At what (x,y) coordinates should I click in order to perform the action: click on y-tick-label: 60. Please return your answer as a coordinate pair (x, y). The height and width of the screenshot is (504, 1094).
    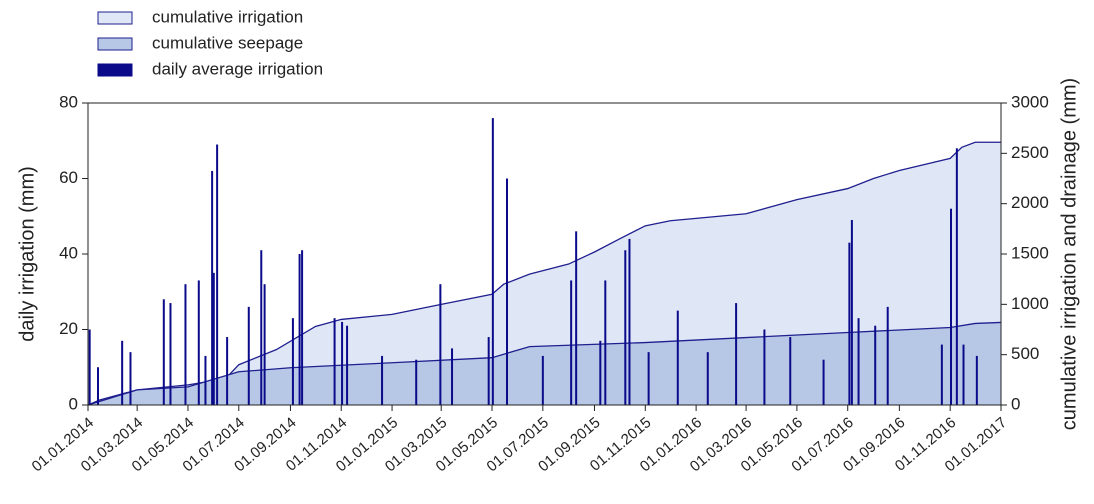
    Looking at the image, I should click on (68, 177).